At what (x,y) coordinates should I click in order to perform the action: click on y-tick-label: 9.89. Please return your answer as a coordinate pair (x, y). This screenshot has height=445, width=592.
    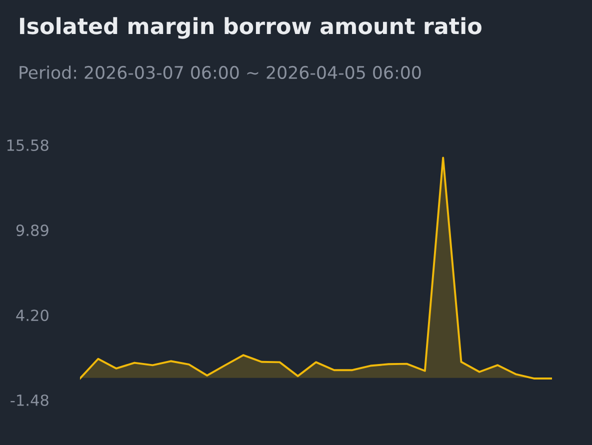
    Looking at the image, I should click on (32, 230).